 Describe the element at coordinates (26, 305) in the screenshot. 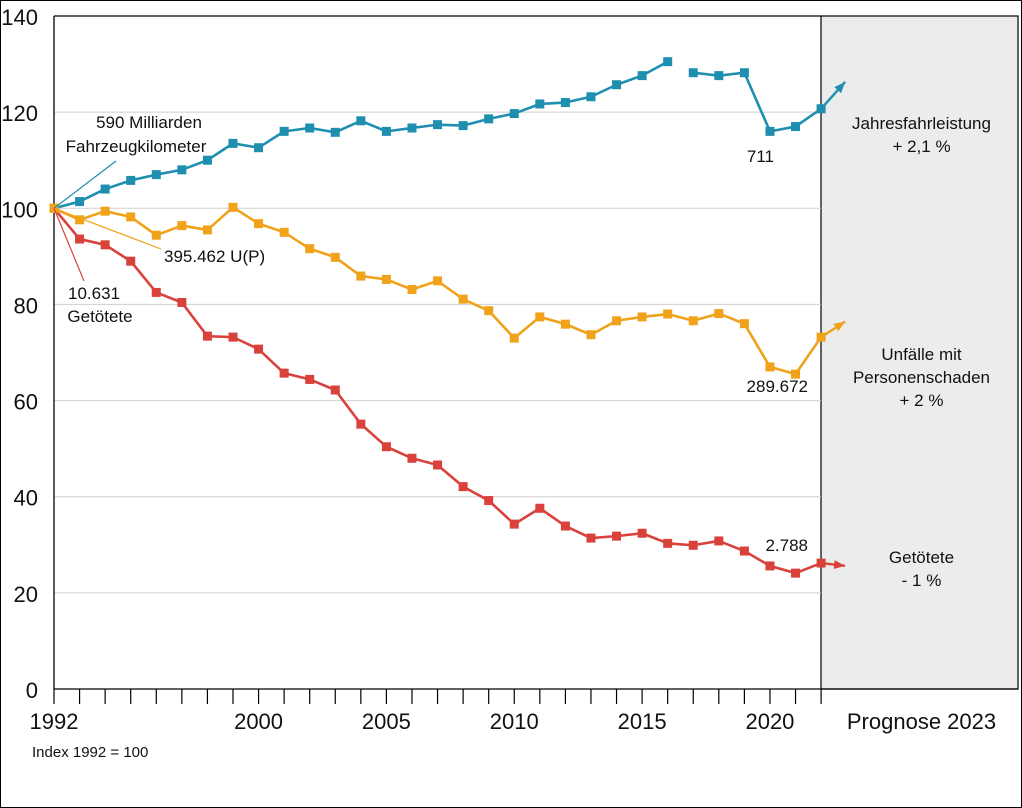

I see `y-tick-label: 80` at that location.